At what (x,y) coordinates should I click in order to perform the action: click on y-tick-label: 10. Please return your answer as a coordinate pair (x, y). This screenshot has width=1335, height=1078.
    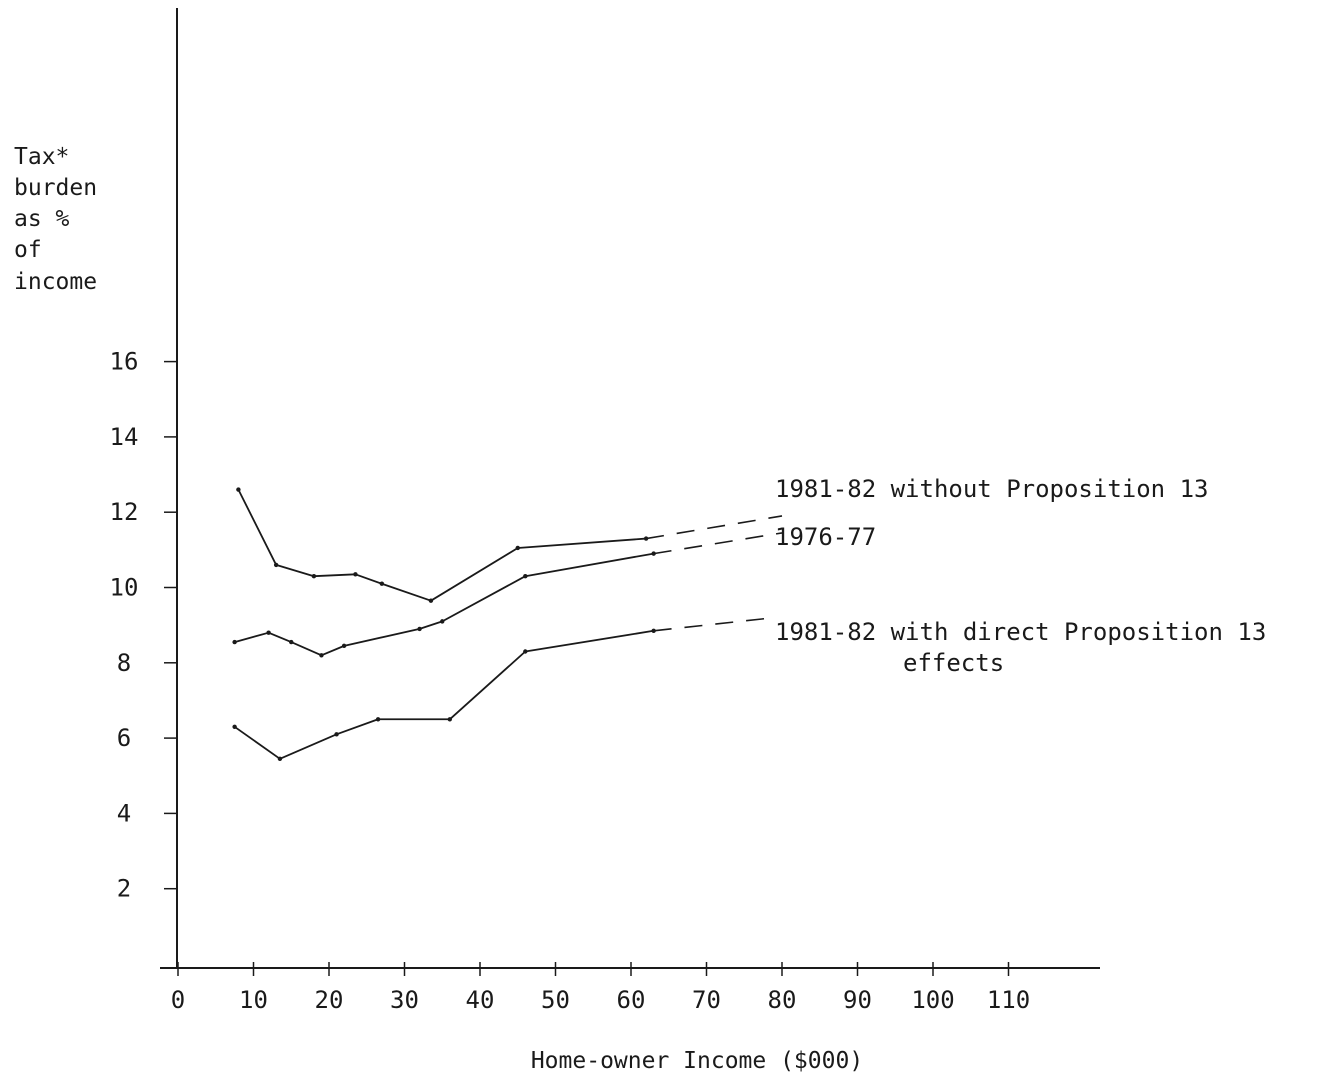
    Looking at the image, I should click on (124, 588).